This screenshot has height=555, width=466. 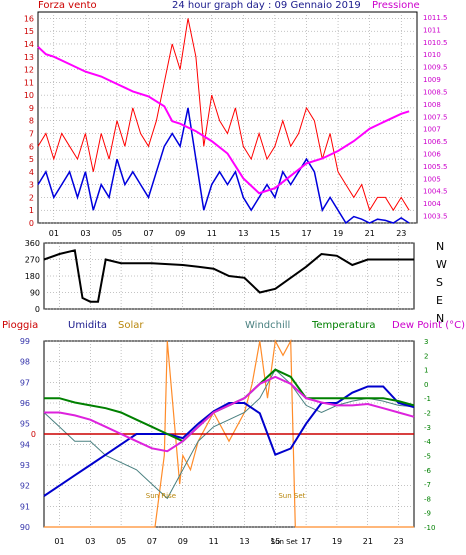 I want to click on wind-y-tick-6: 6, so click(x=31, y=146).